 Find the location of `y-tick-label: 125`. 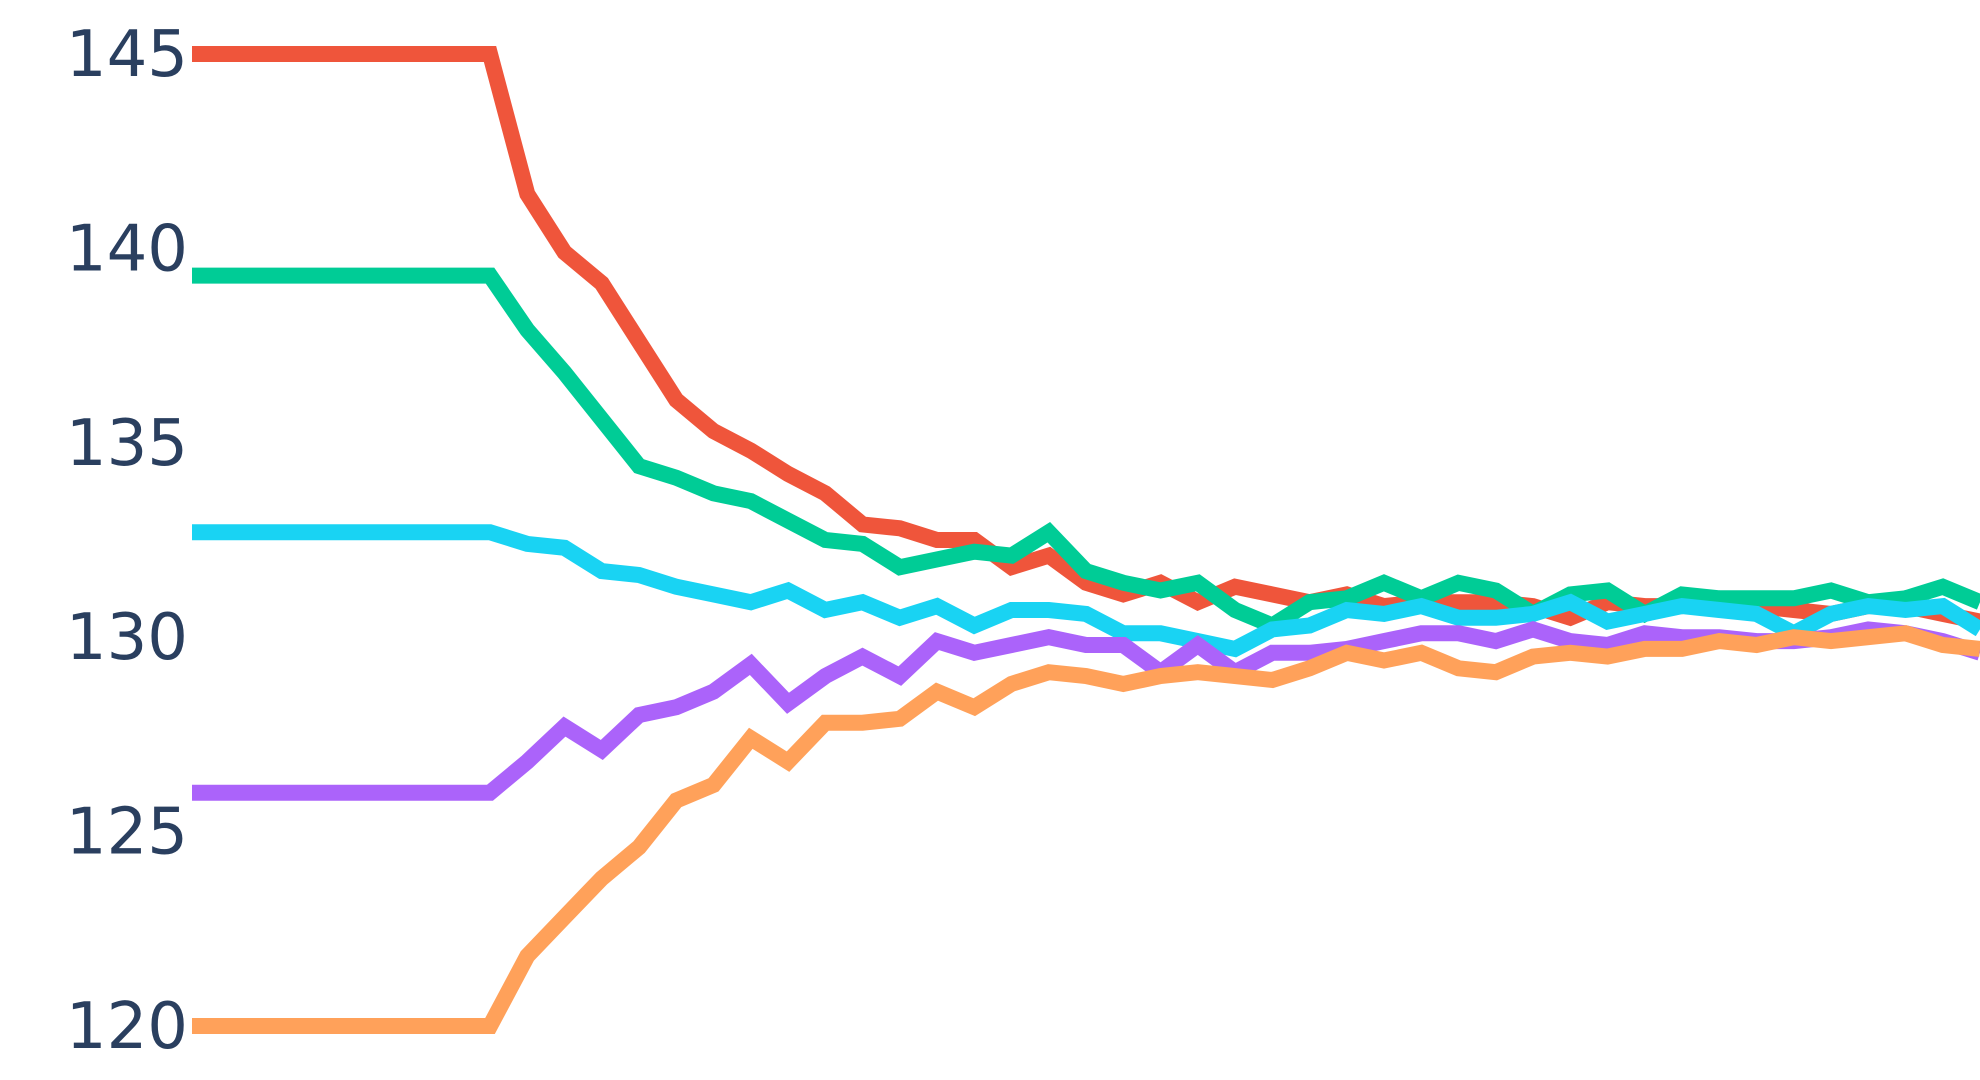

y-tick-label: 125 is located at coordinates (127, 833).